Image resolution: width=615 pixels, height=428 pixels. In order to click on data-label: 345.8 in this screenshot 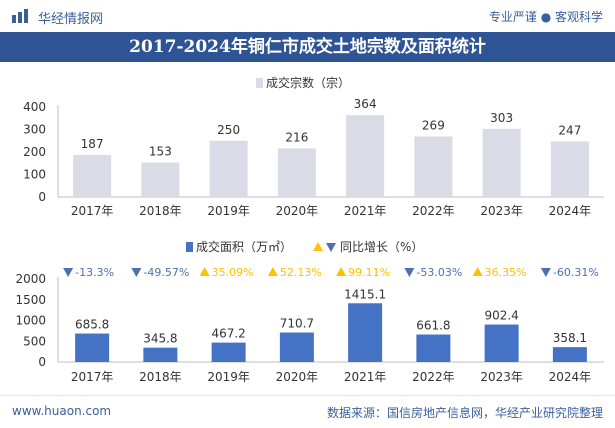, I will do `click(160, 339)`.